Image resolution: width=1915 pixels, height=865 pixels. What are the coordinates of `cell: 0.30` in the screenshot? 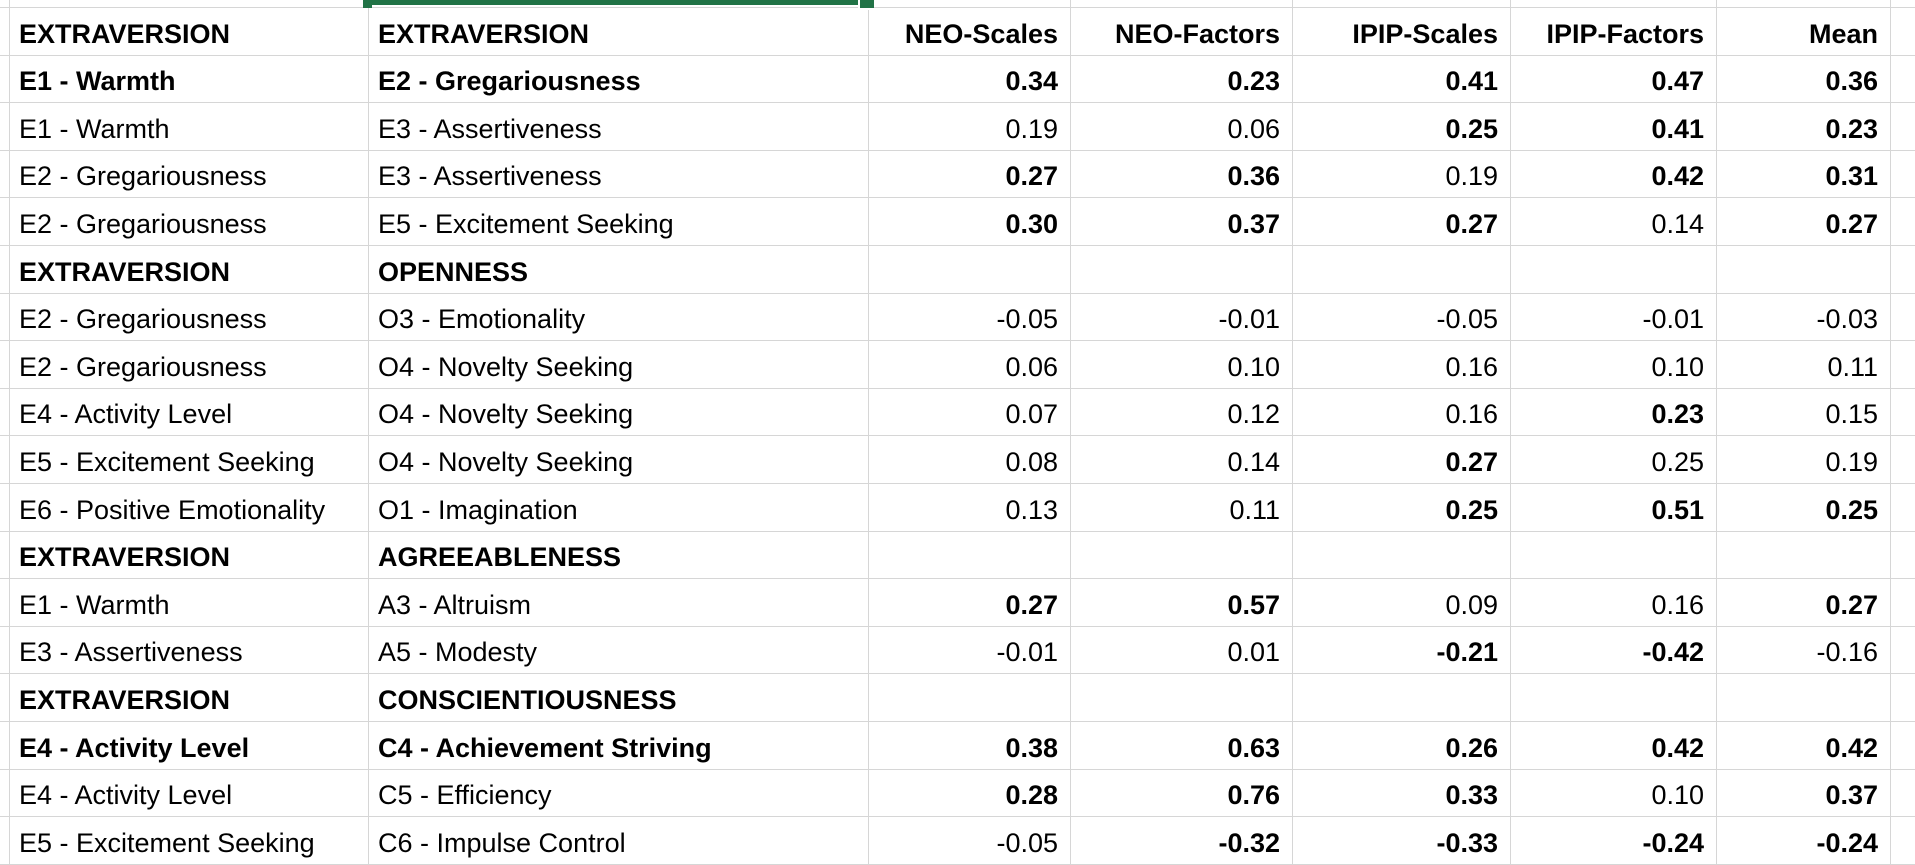 It's located at (970, 222).